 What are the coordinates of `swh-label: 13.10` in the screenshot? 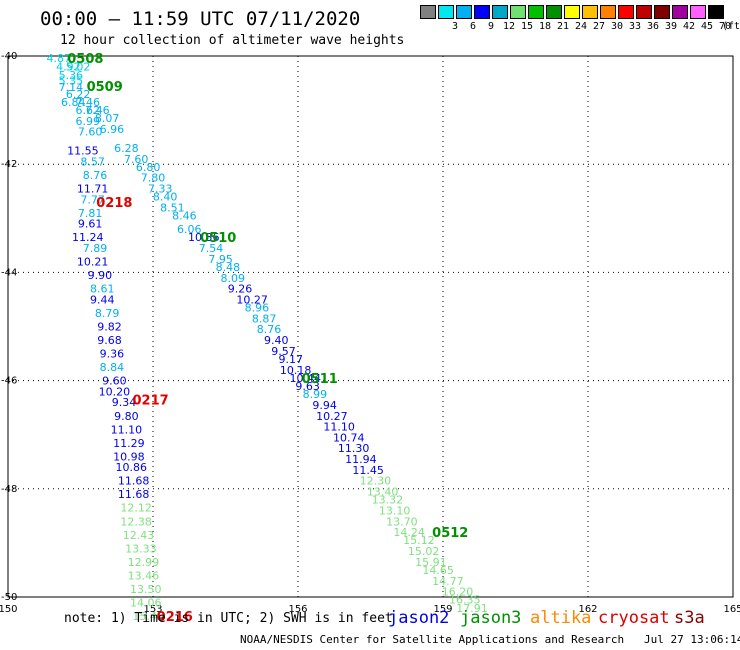 It's located at (395, 510).